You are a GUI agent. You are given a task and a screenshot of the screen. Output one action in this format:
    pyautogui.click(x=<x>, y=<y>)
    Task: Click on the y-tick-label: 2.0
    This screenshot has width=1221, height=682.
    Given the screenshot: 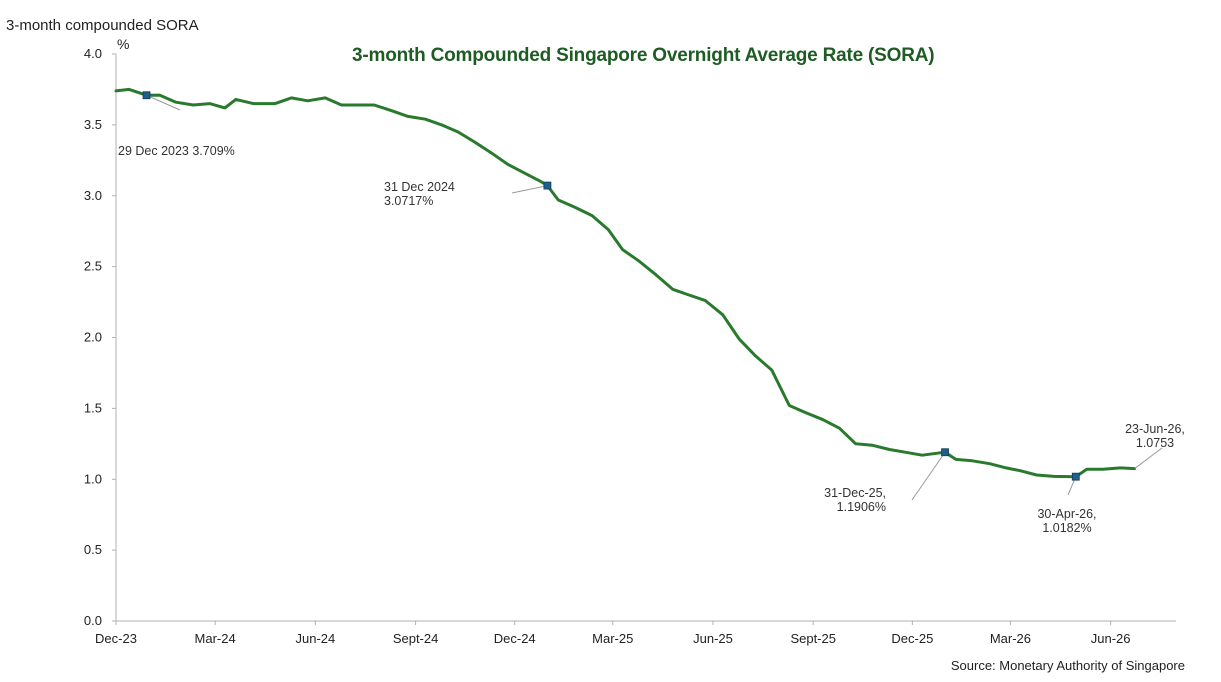 What is the action you would take?
    pyautogui.click(x=93, y=337)
    